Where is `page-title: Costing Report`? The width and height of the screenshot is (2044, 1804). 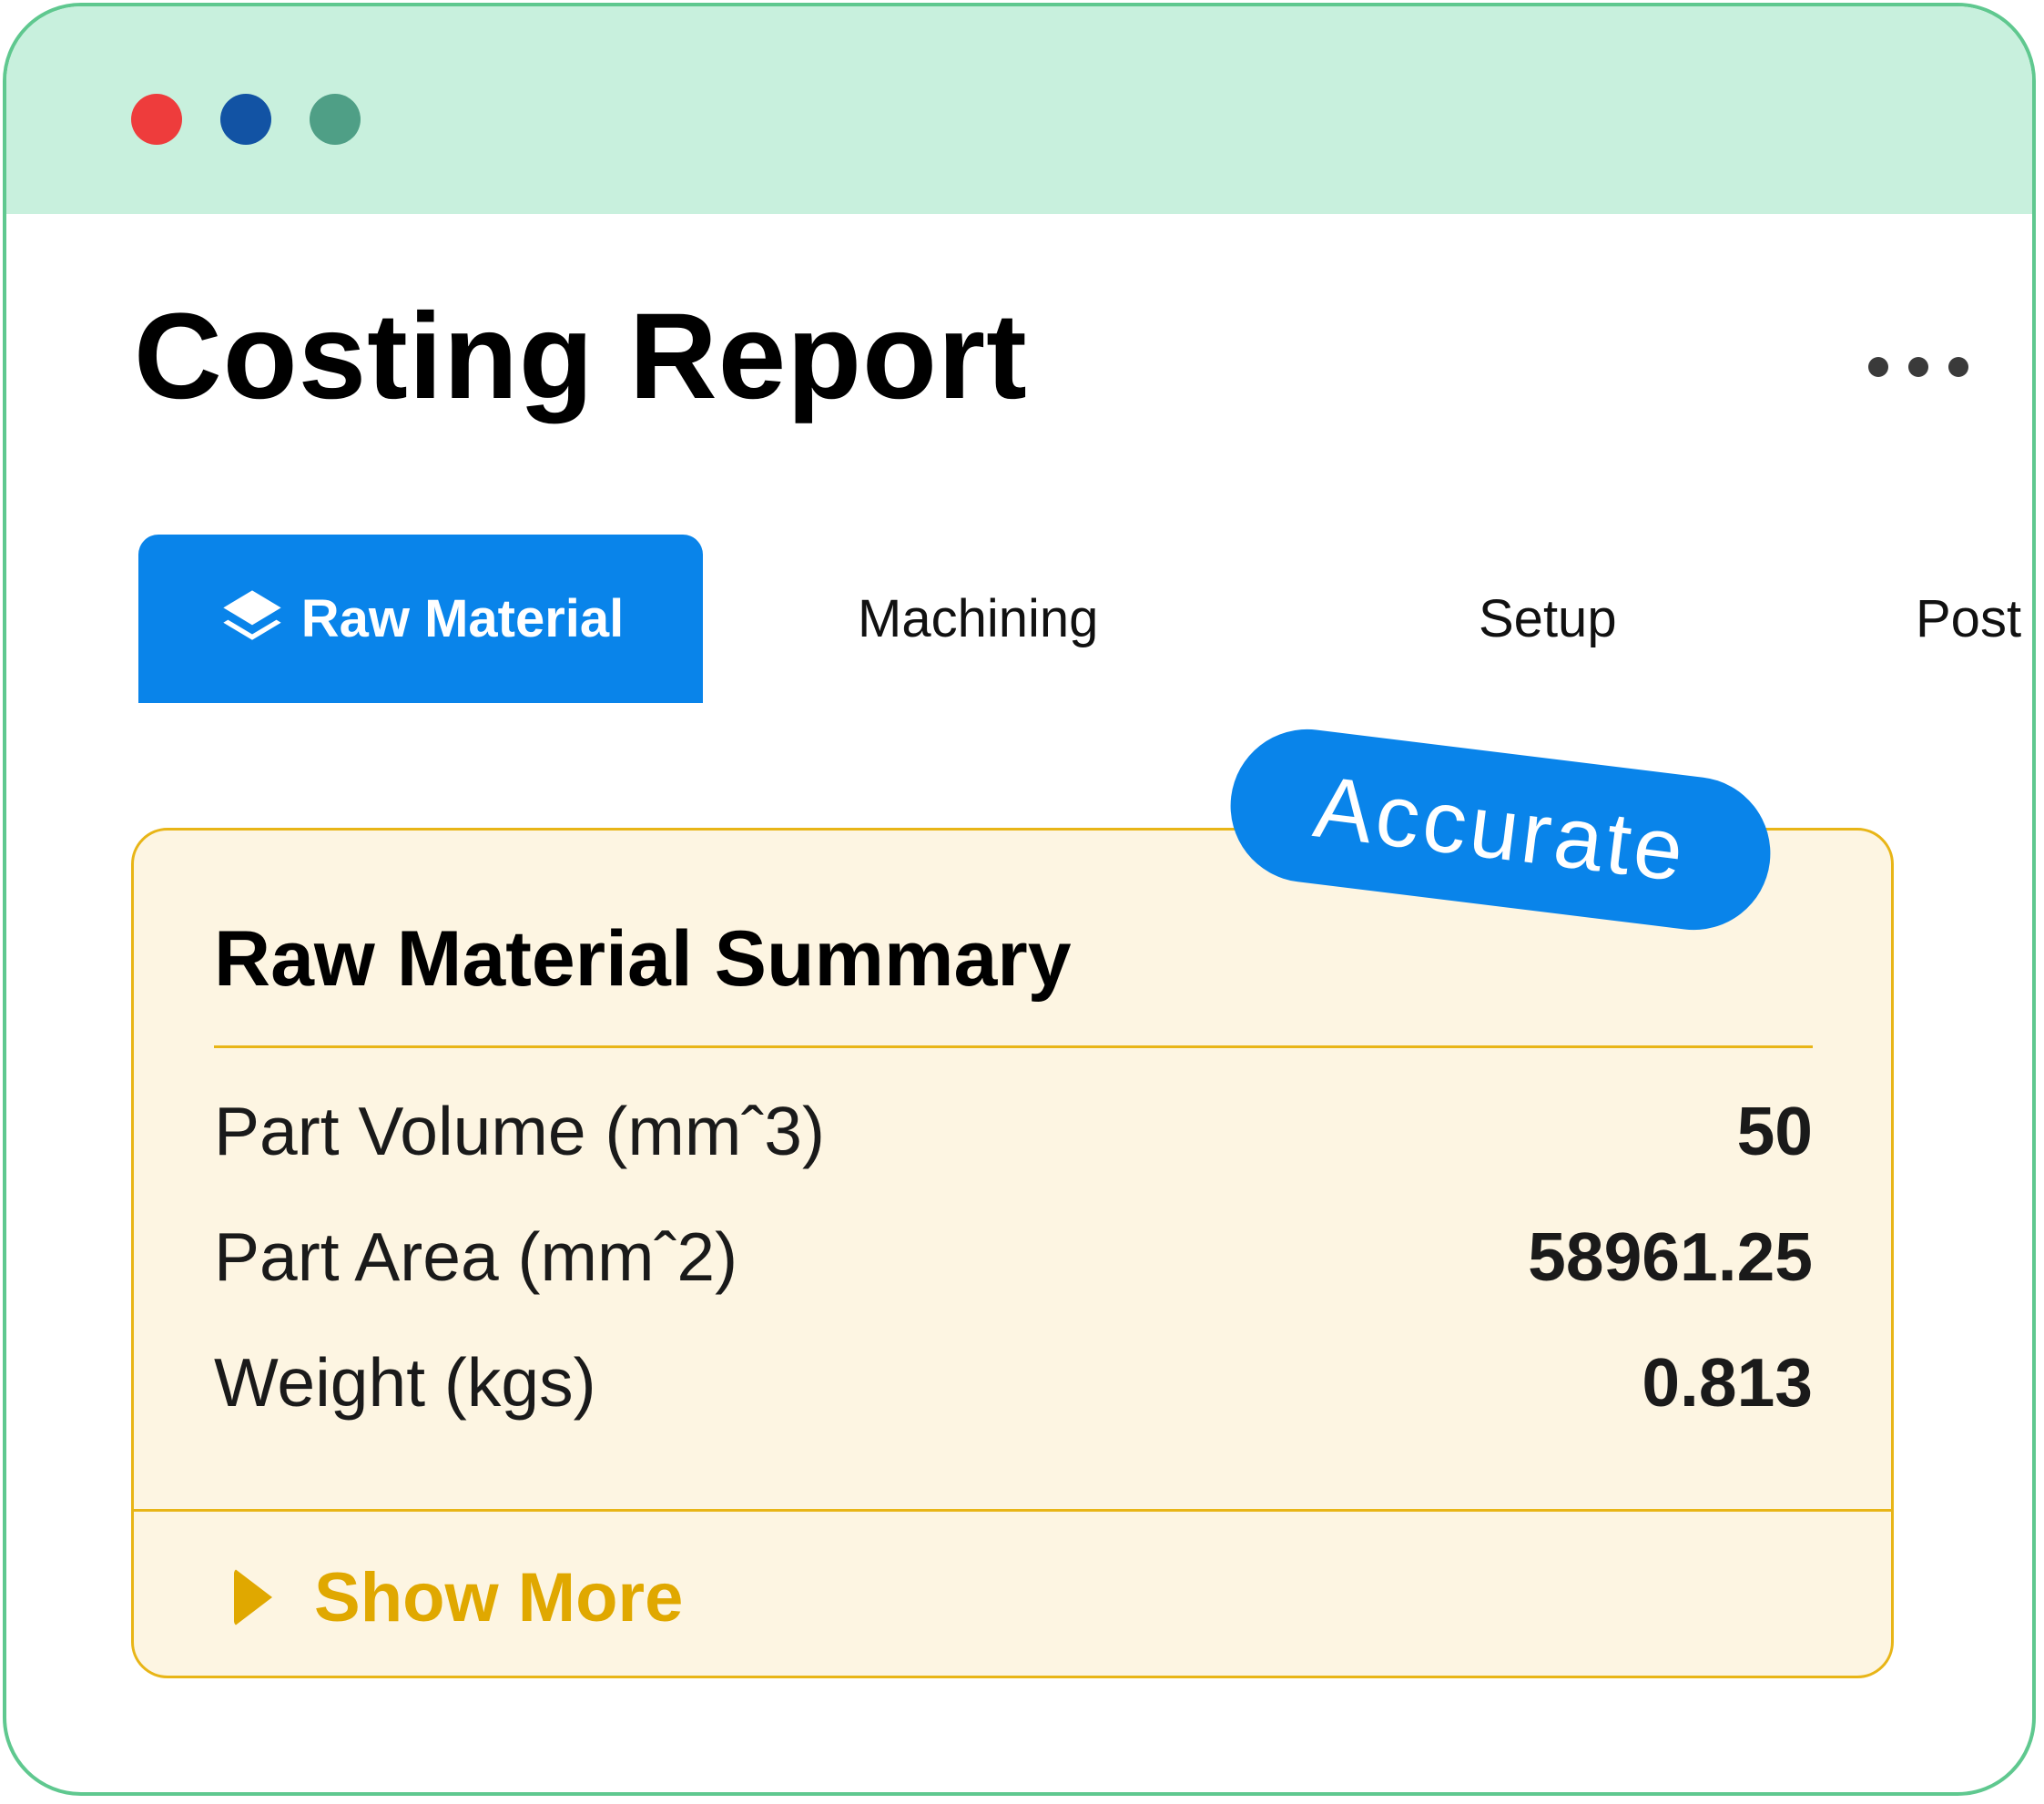
page-title: Costing Report is located at coordinates (581, 357).